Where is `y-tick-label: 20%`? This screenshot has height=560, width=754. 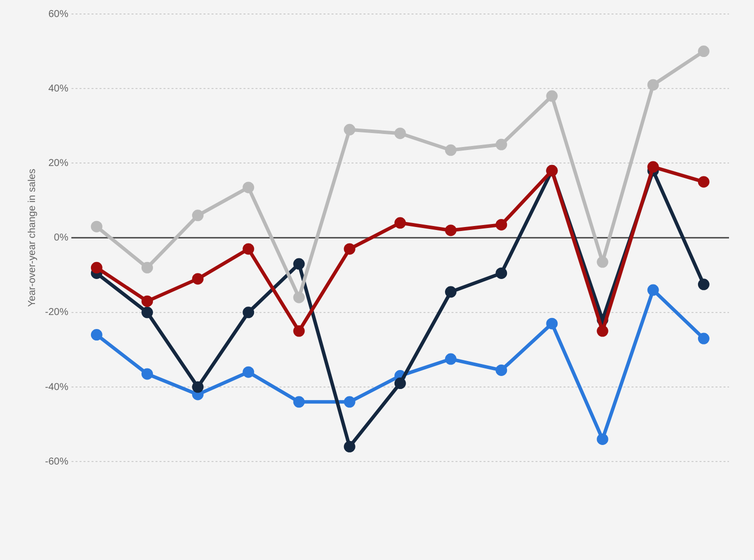
y-tick-label: 20% is located at coordinates (58, 163).